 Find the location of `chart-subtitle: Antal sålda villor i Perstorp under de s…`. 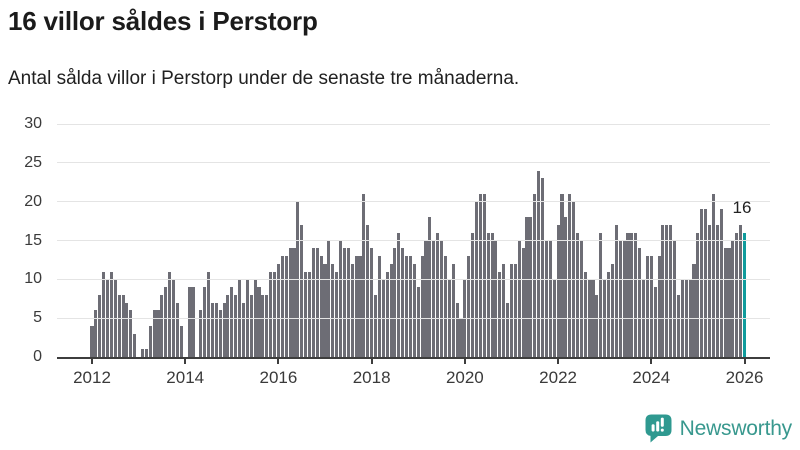

chart-subtitle: Antal sålda villor i Perstorp under de s… is located at coordinates (264, 78).